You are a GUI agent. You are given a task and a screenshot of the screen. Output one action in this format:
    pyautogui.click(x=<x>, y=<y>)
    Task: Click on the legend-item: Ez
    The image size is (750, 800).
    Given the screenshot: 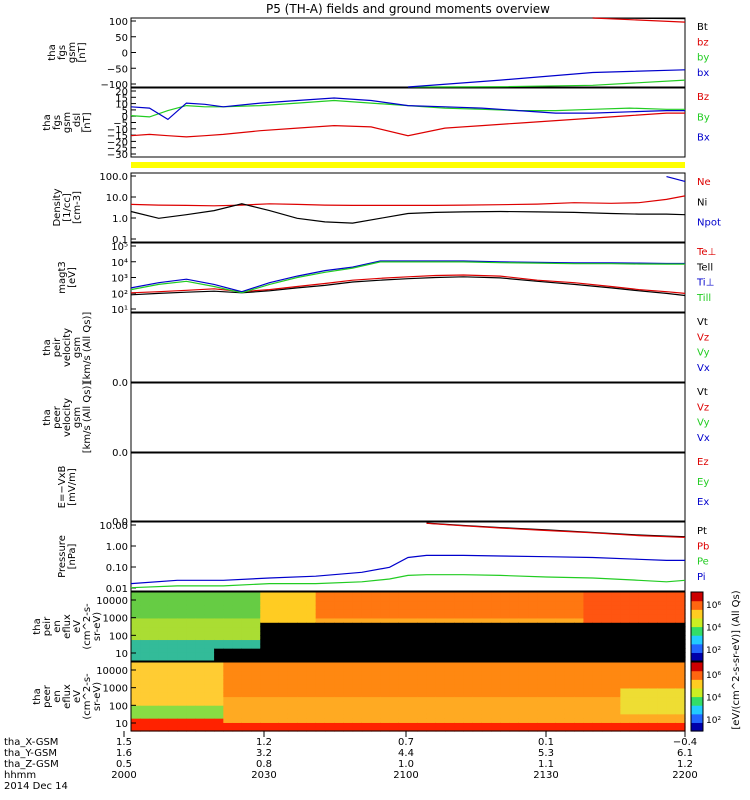 What is the action you would take?
    pyautogui.click(x=703, y=462)
    